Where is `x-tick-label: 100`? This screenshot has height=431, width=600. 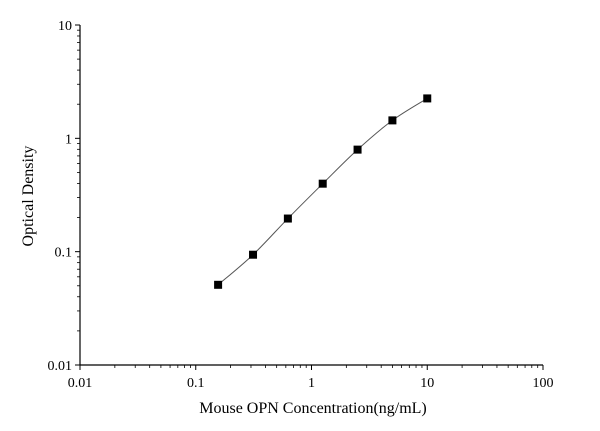
x-tick-label: 100 is located at coordinates (543, 383).